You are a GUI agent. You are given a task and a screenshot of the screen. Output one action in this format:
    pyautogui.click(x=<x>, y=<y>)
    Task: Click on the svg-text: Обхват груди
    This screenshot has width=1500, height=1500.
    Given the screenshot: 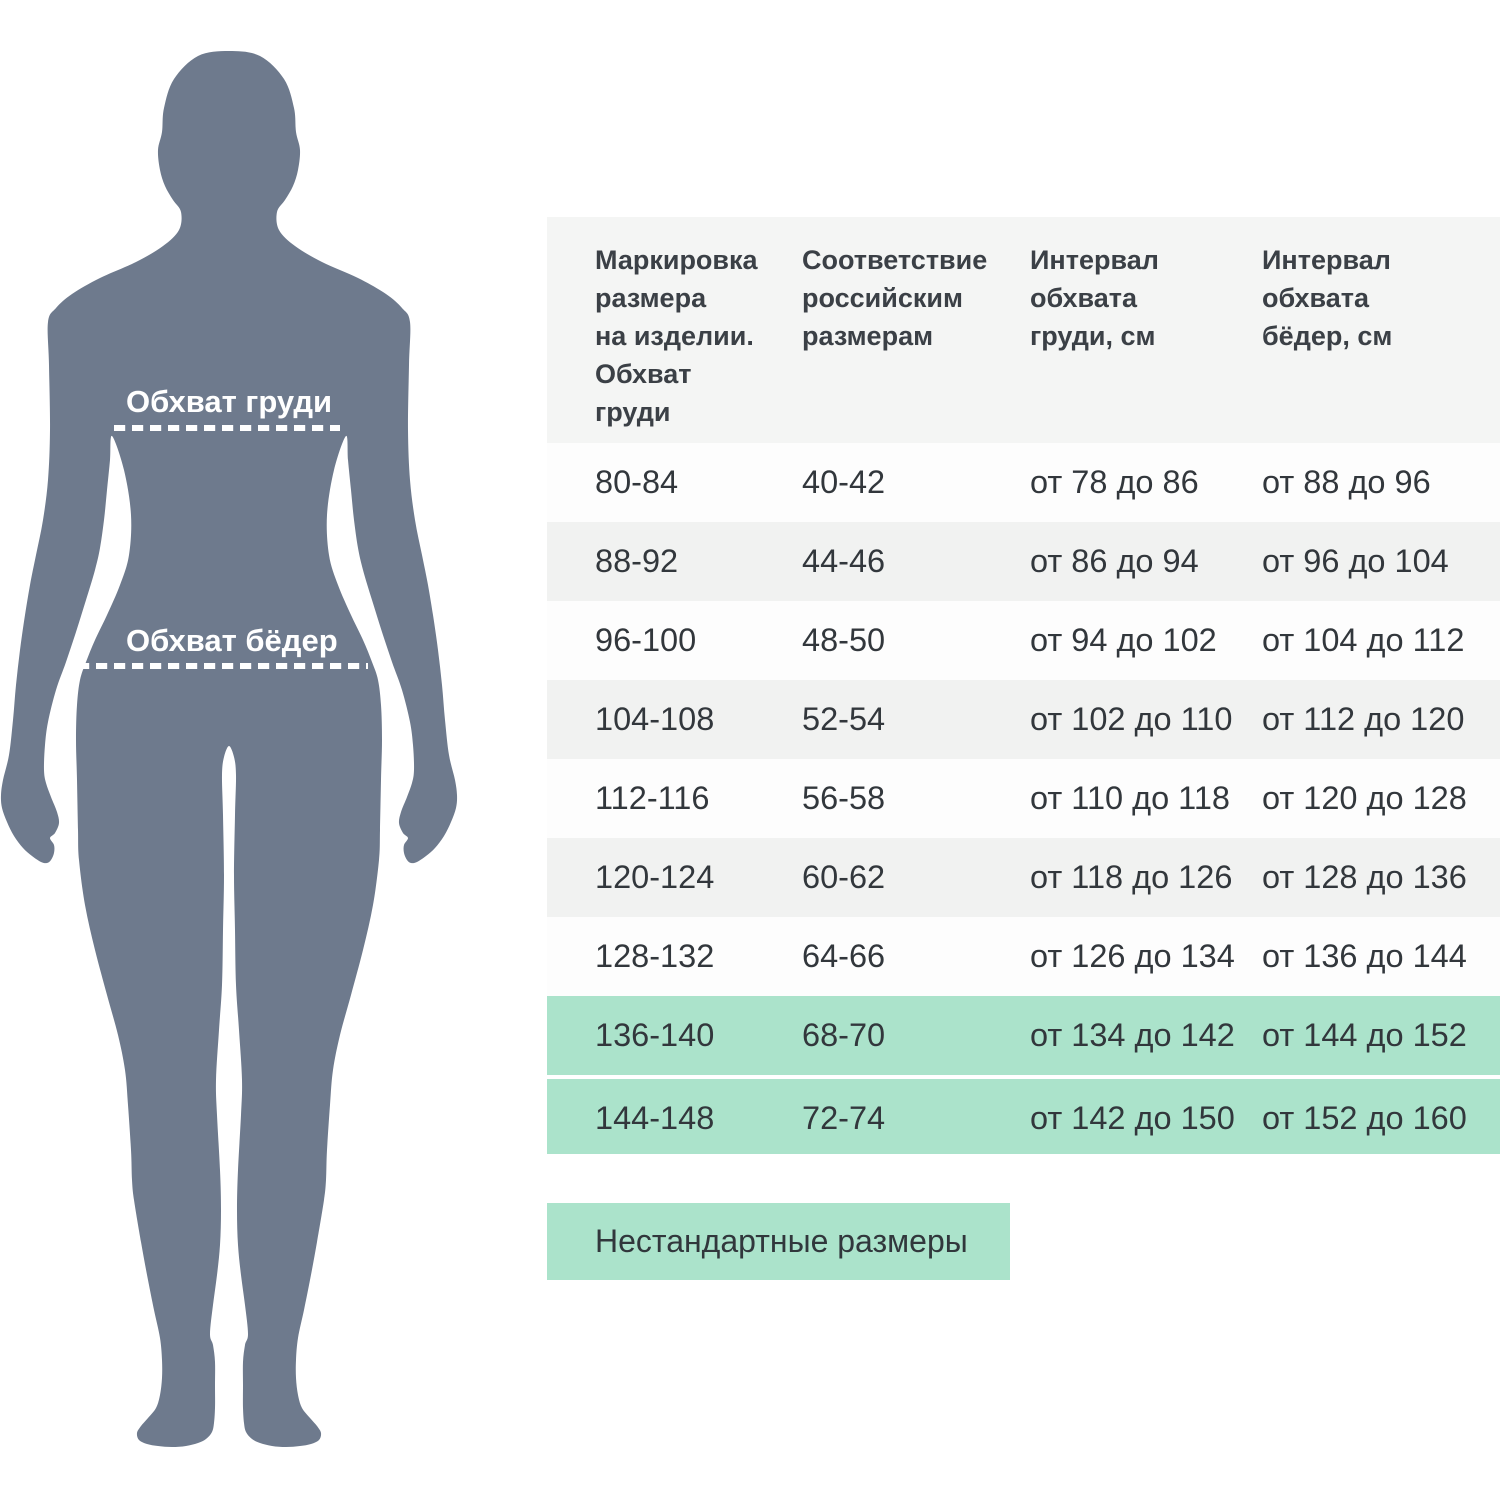 What is the action you would take?
    pyautogui.click(x=229, y=401)
    